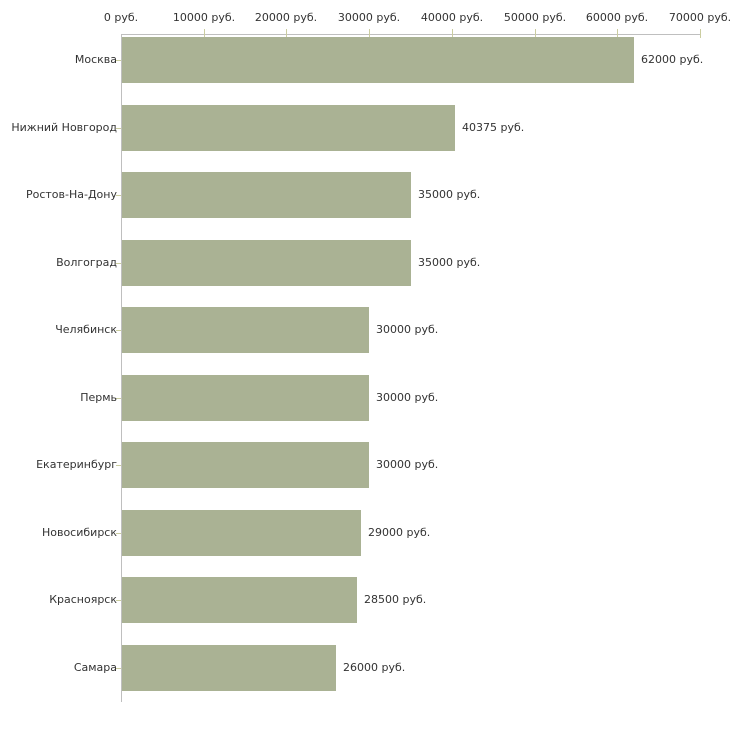  What do you see at coordinates (86, 262) in the screenshot?
I see `category-label: Волгоград` at bounding box center [86, 262].